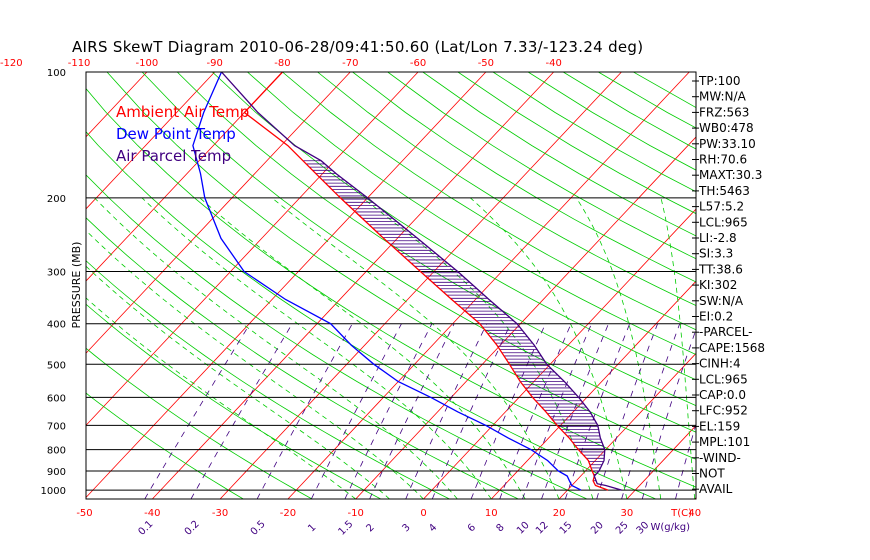  Describe the element at coordinates (147, 63) in the screenshot. I see `top-temp-tick-label: -100` at that location.